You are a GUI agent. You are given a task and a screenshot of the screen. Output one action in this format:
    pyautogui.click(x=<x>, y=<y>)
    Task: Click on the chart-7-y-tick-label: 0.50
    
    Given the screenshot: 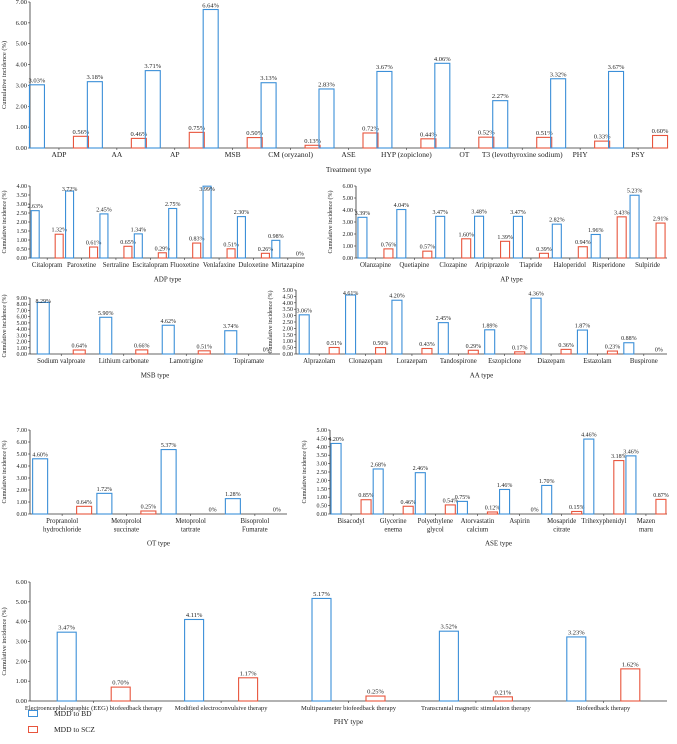 What is the action you would take?
    pyautogui.click(x=322, y=507)
    